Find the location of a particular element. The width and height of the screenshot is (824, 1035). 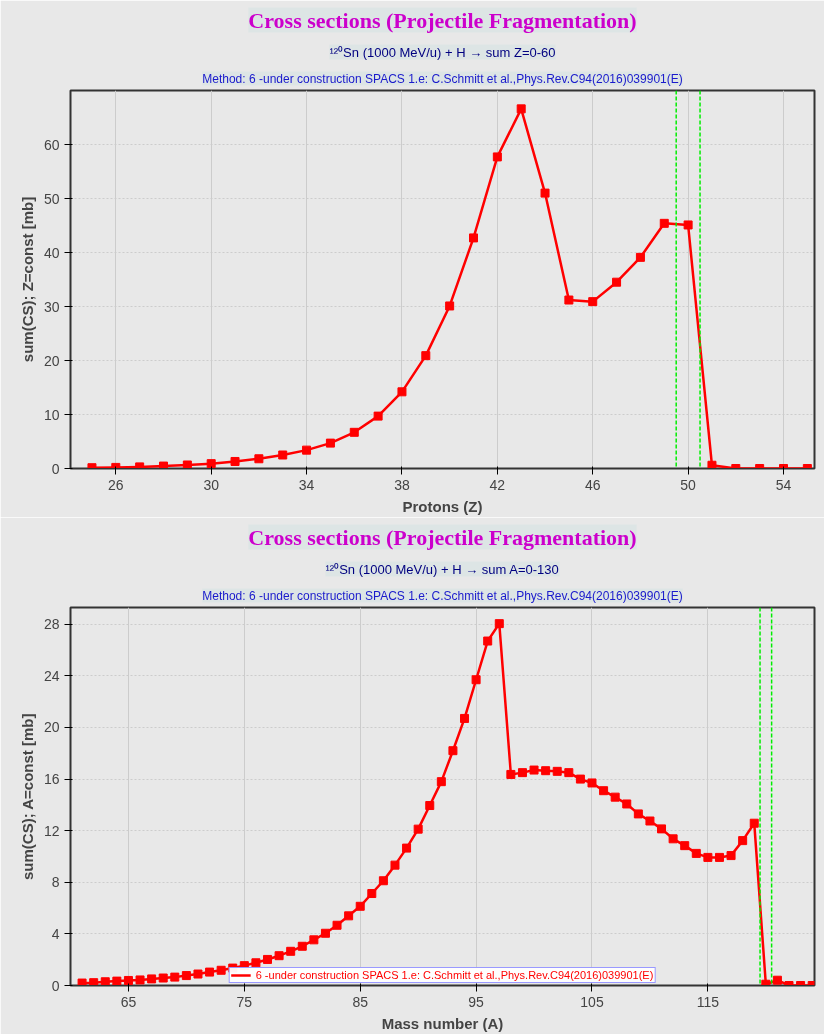

x-tick-label: 85 is located at coordinates (360, 1001).